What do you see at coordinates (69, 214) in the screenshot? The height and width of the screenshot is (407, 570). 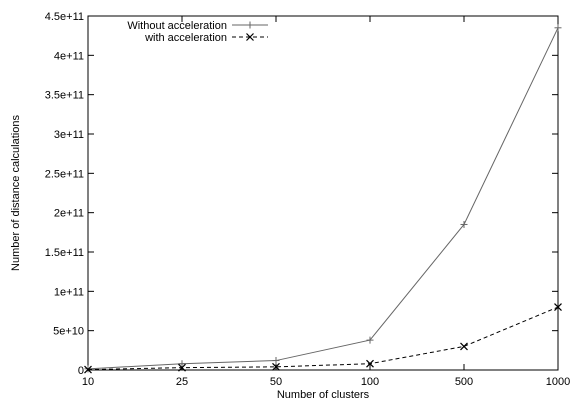 I see `y-tick-label: 2e+11` at bounding box center [69, 214].